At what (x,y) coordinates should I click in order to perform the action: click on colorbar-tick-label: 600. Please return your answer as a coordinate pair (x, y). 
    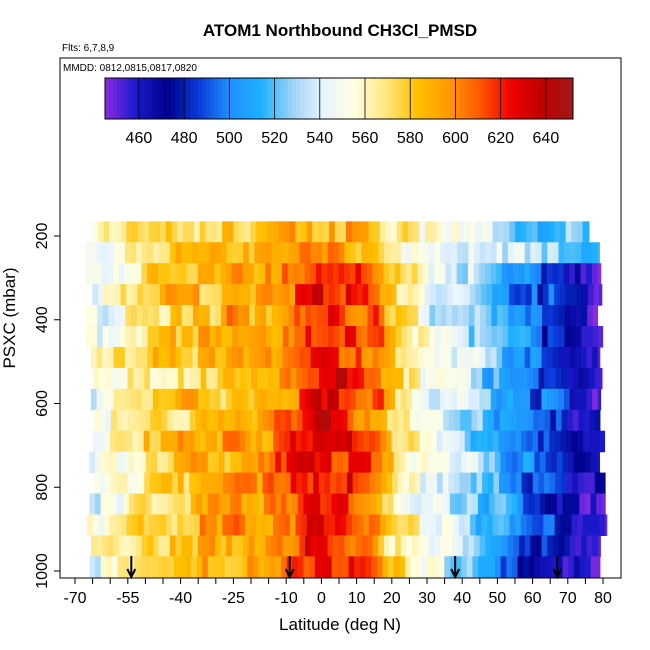
    Looking at the image, I should click on (455, 138).